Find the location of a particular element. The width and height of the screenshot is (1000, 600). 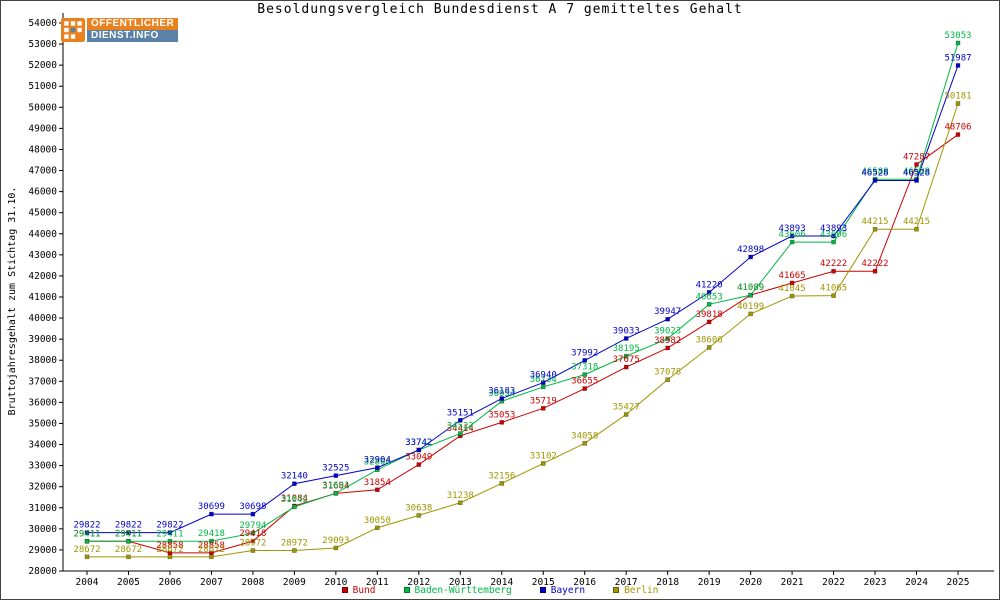

point-label: 31084 is located at coordinates (294, 499).